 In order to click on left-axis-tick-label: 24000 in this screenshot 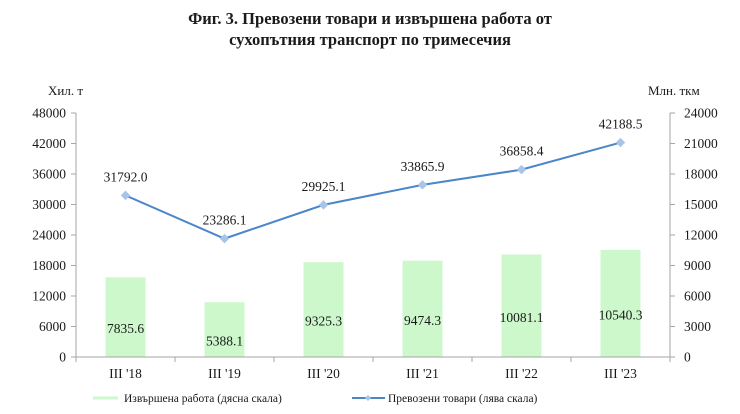, I will do `click(49, 235)`.